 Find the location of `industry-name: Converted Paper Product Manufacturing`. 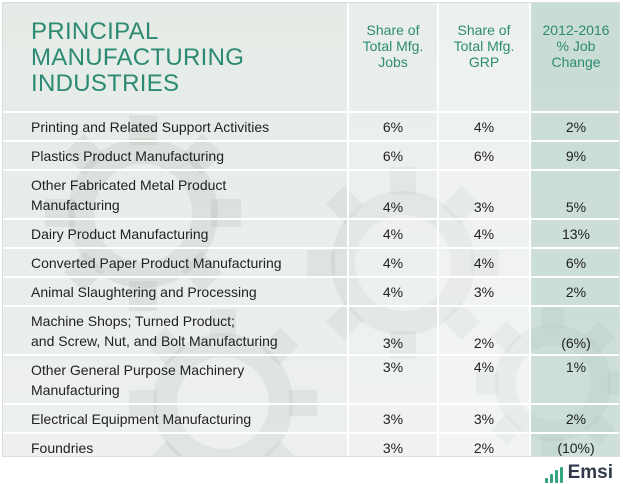

industry-name: Converted Paper Product Manufacturing is located at coordinates (175, 262).